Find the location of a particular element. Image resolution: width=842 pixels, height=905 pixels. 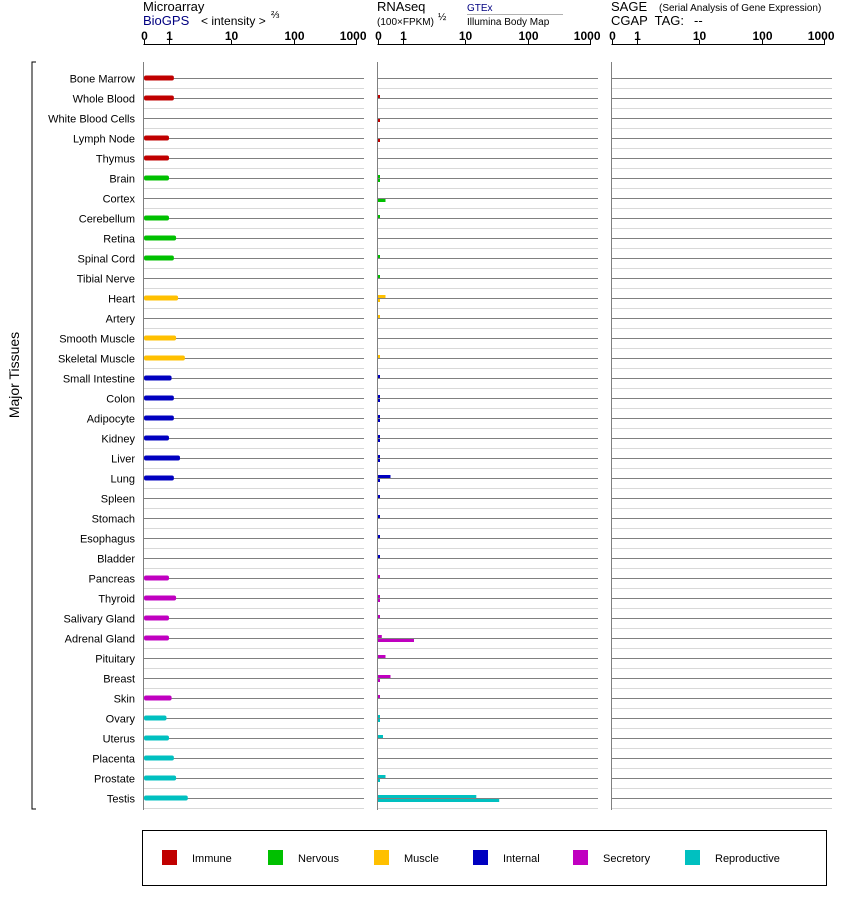

tissue-label: Brain is located at coordinates (122, 180).